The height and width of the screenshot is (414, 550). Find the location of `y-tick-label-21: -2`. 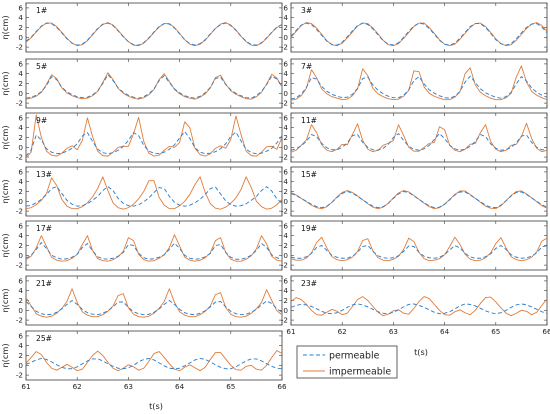

y-tick-label-21: -2 is located at coordinates (19, 320).